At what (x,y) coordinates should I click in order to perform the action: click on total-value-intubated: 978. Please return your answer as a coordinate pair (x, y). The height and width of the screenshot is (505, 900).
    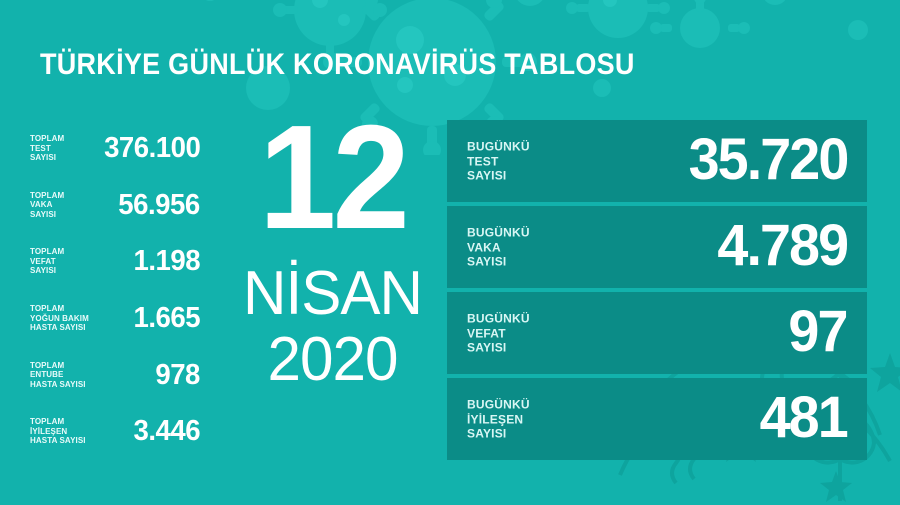
    Looking at the image, I should click on (177, 374).